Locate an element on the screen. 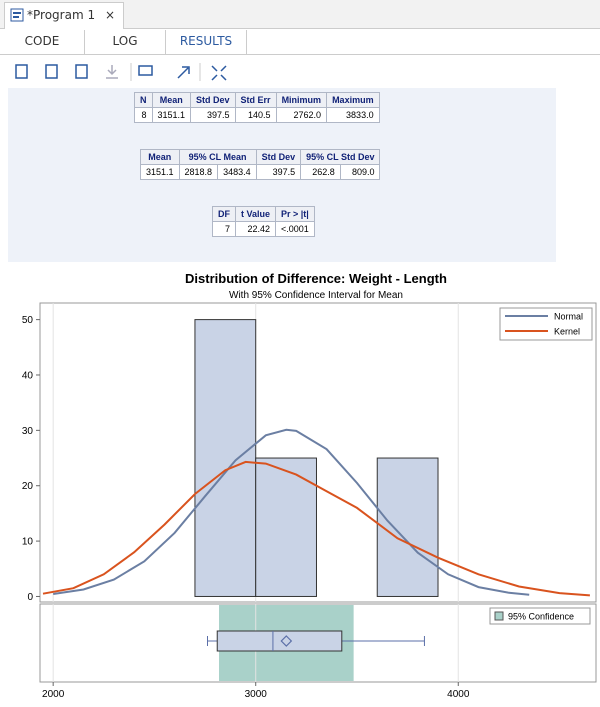 This screenshot has width=600, height=707. tab-bar: *Program 1 × is located at coordinates (300, 14).